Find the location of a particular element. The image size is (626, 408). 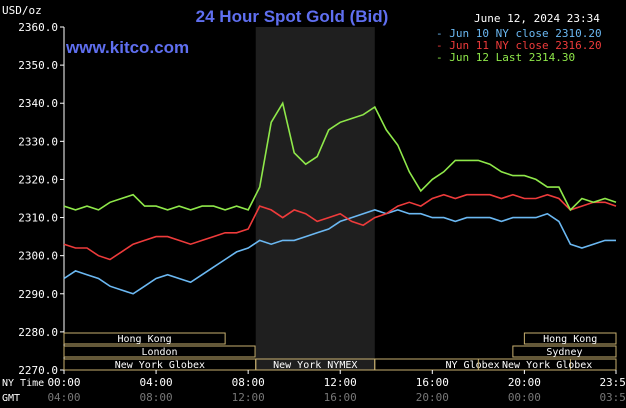

legend-entry: - Jun 12 Last 2314.30 is located at coordinates (505, 57).